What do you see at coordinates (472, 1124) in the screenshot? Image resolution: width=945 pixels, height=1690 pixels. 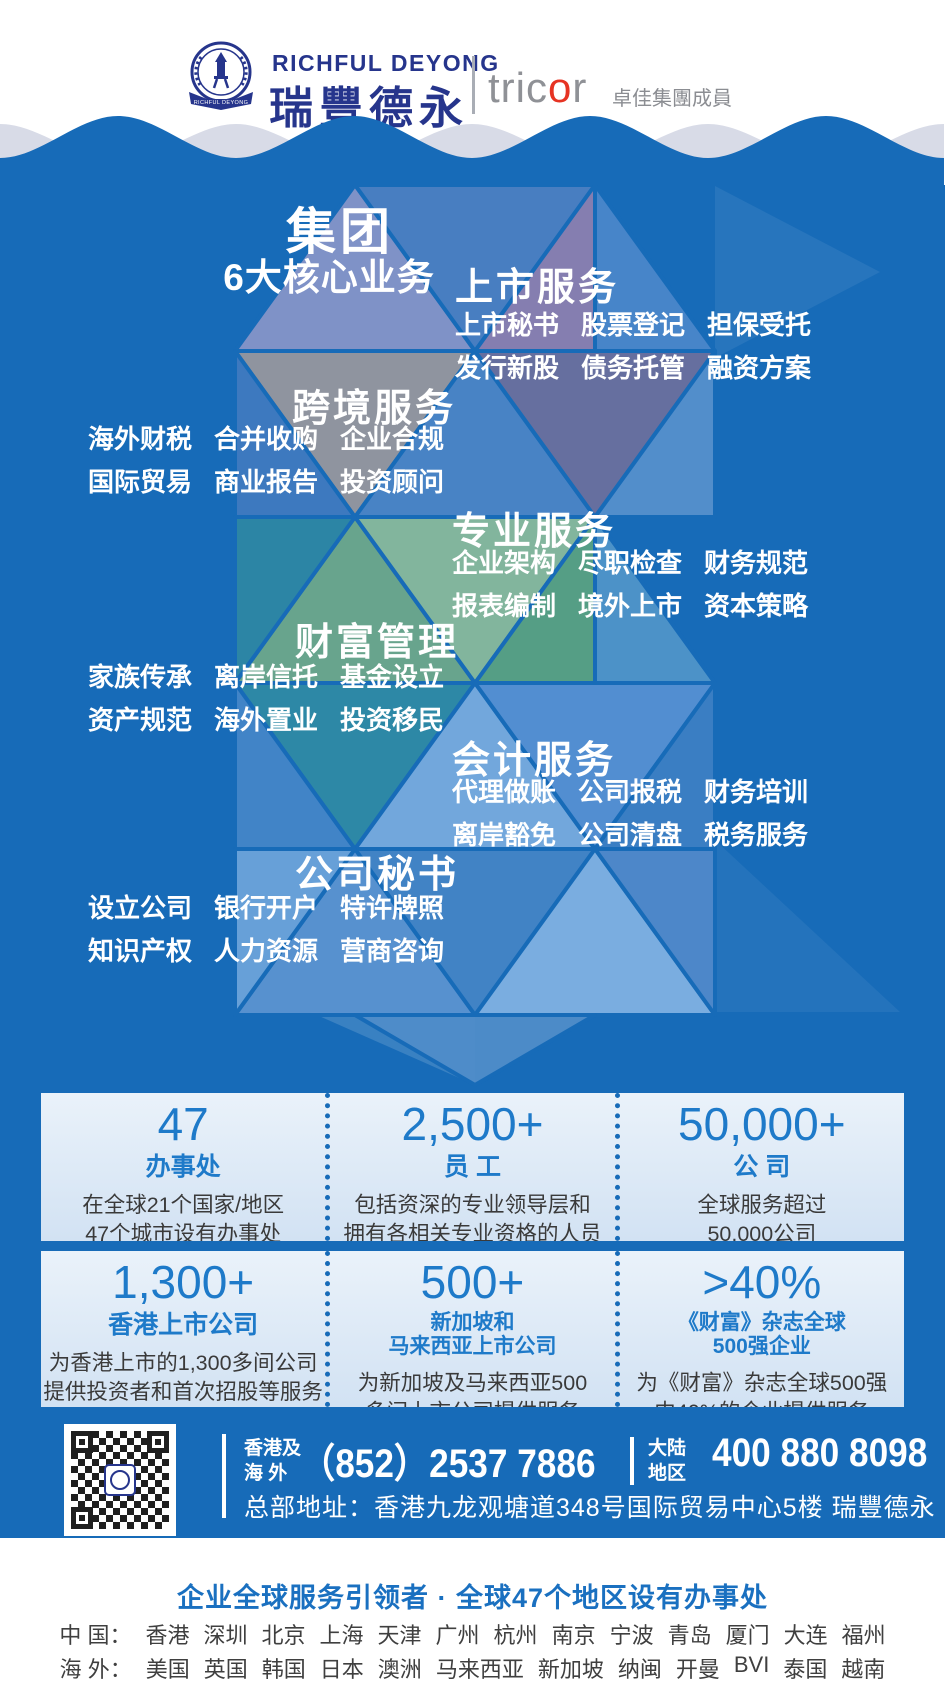 I see `stat-value: 2,500+` at bounding box center [472, 1124].